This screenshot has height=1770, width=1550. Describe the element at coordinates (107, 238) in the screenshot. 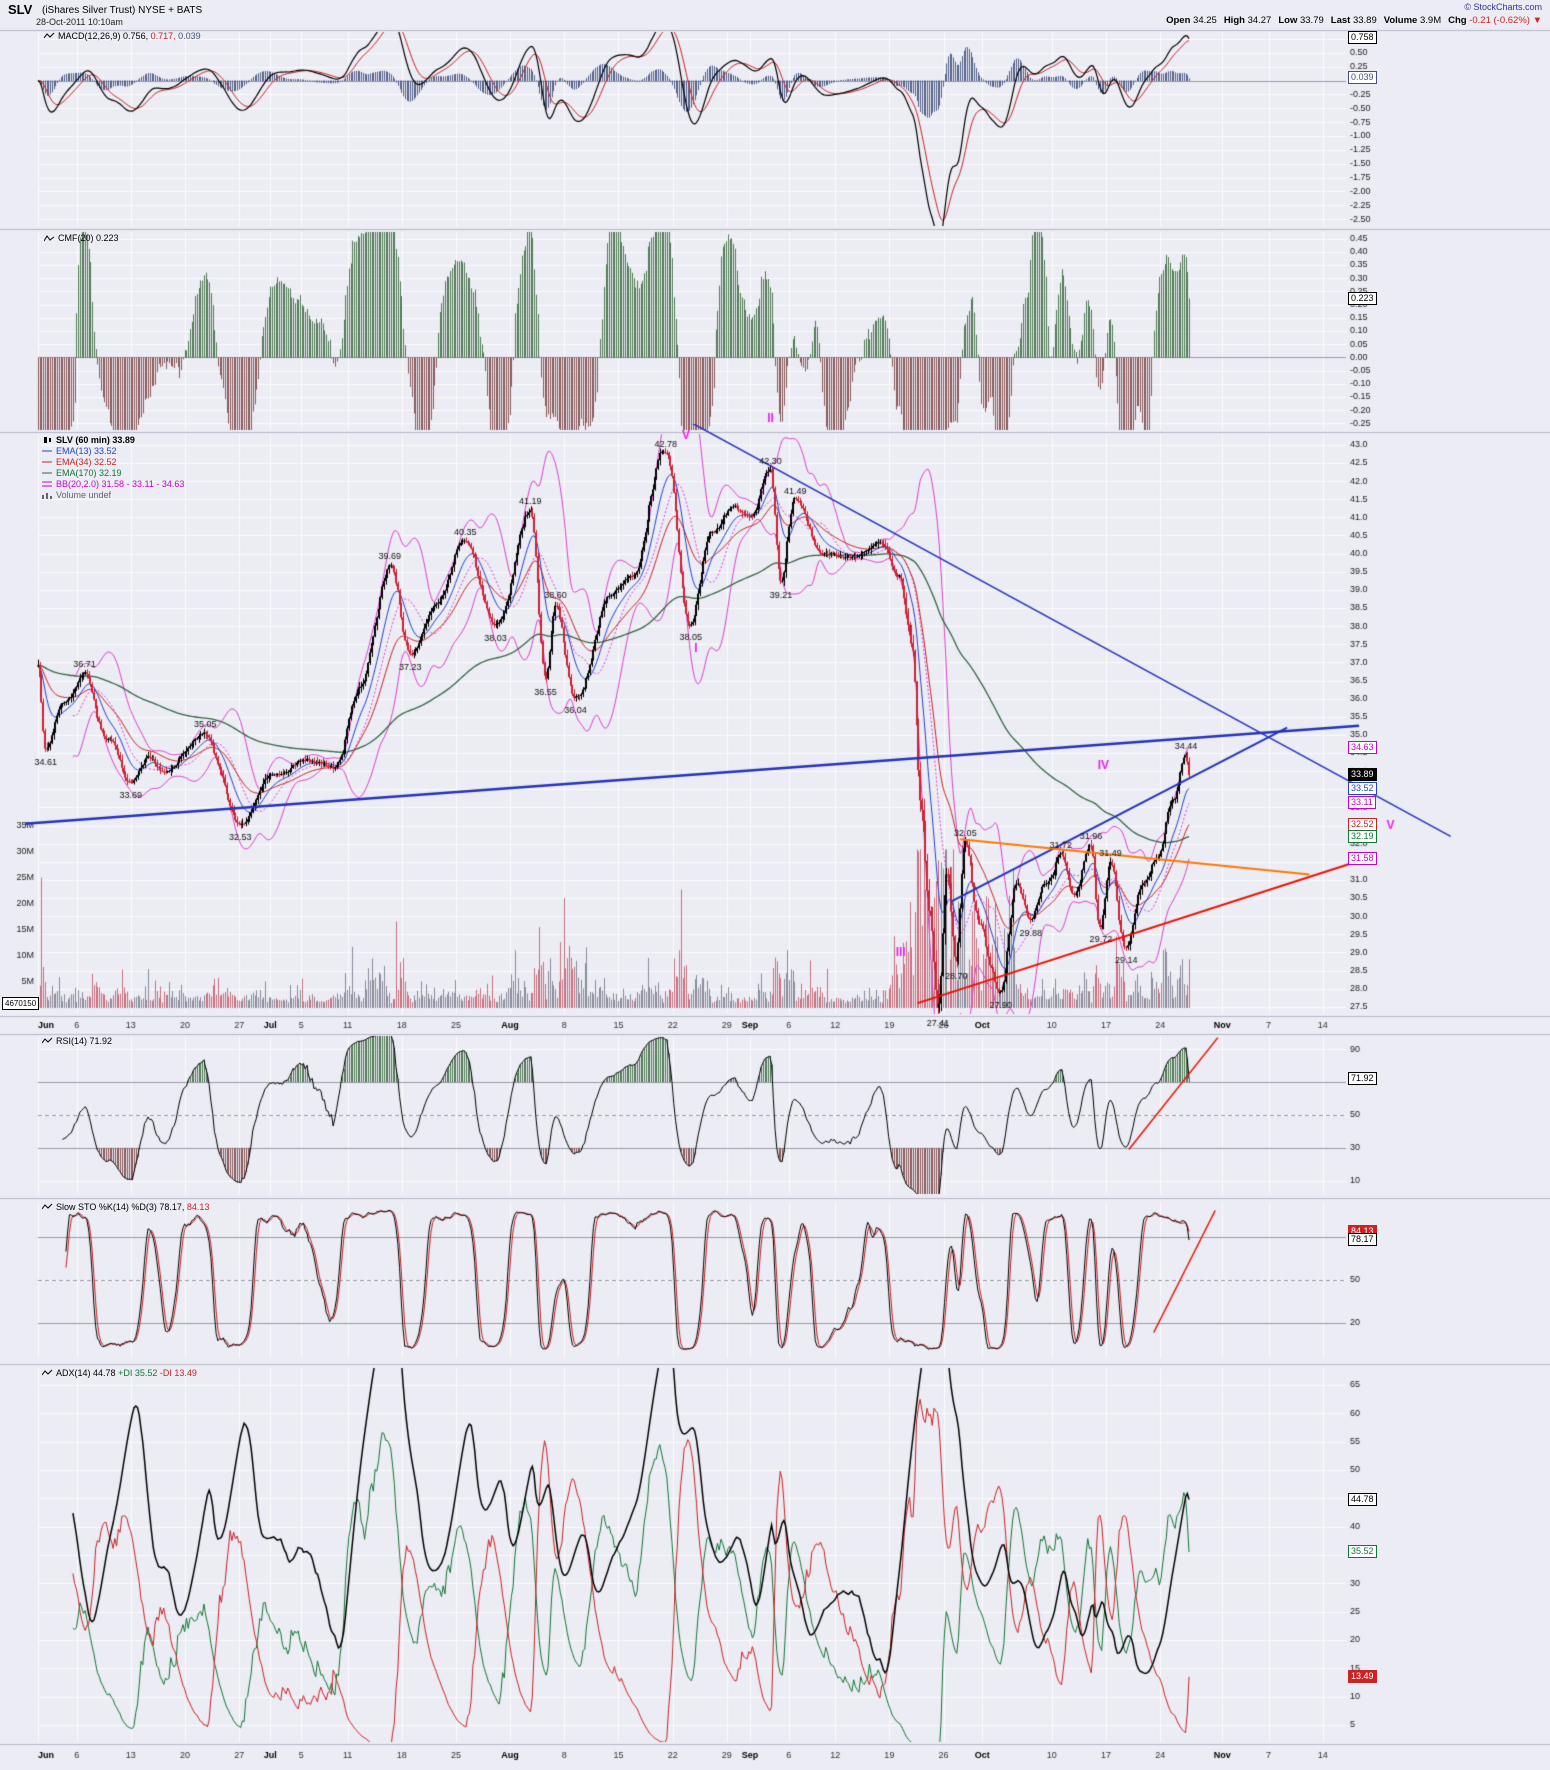

I see `cmf-value: 0.223` at that location.